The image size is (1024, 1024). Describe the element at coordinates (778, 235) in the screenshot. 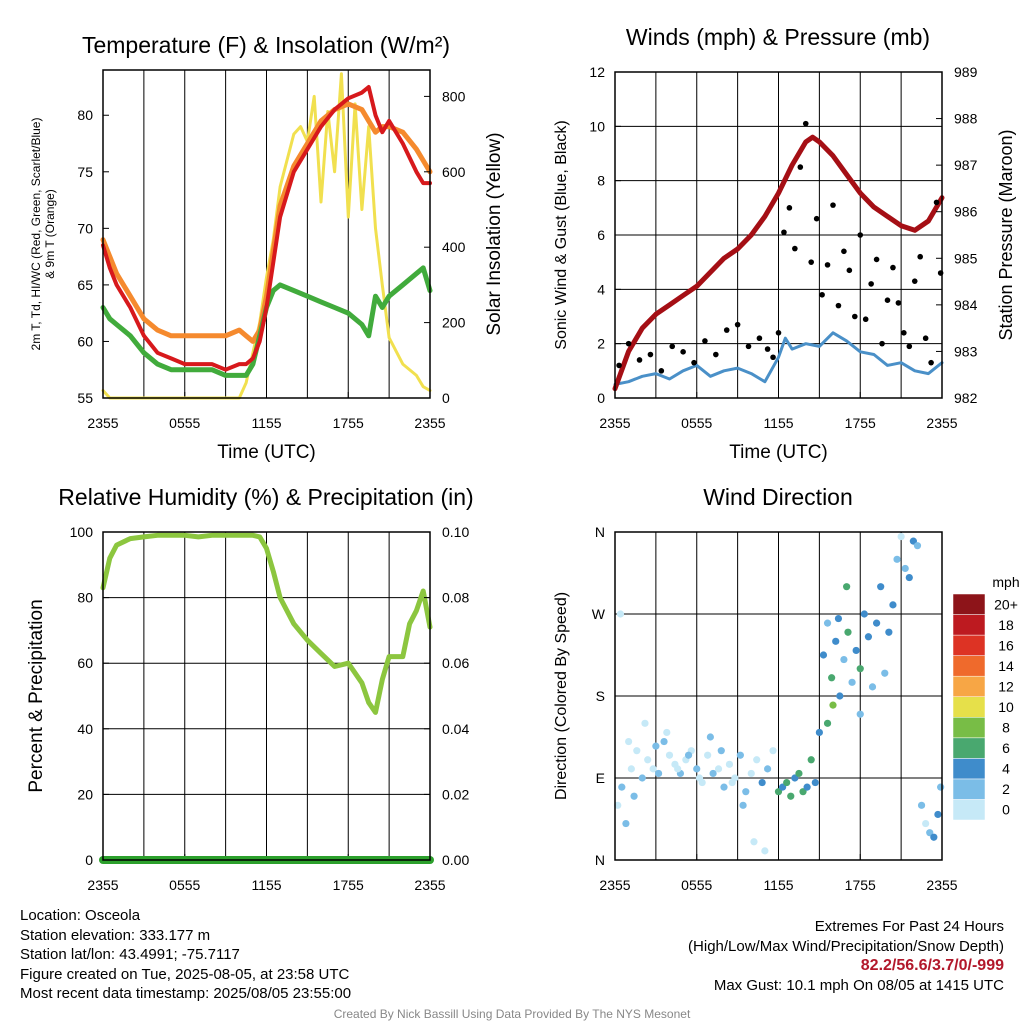

I see `plot-border` at that location.